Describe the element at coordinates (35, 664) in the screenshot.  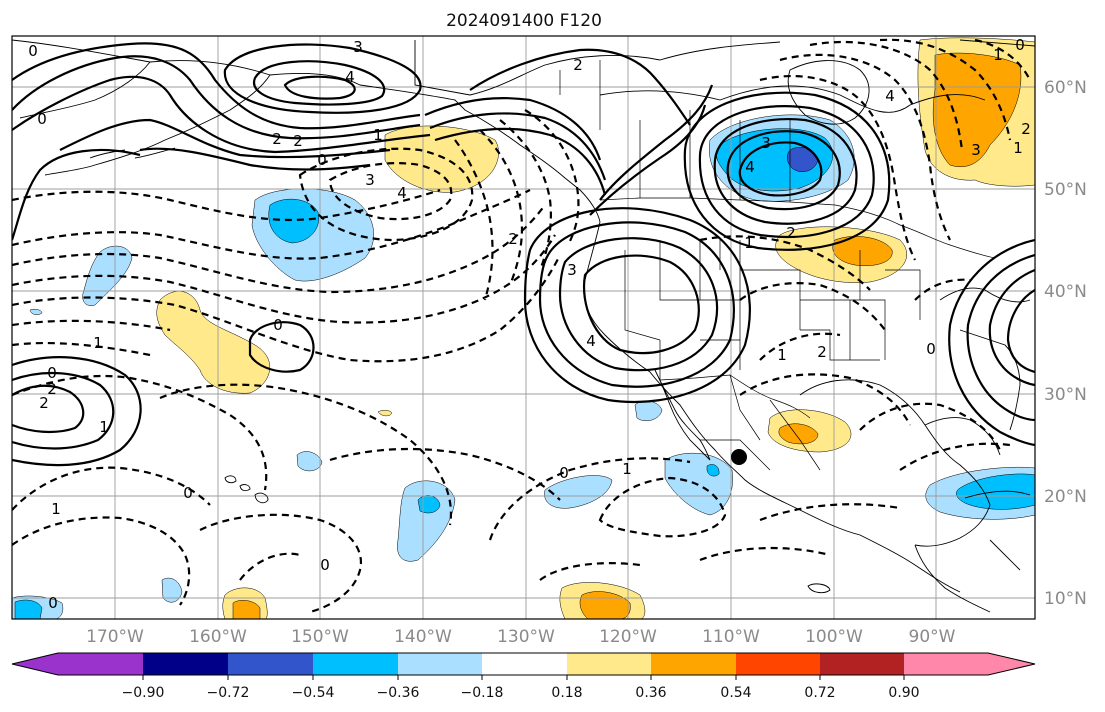
I see `colorbar-low-extend` at that location.